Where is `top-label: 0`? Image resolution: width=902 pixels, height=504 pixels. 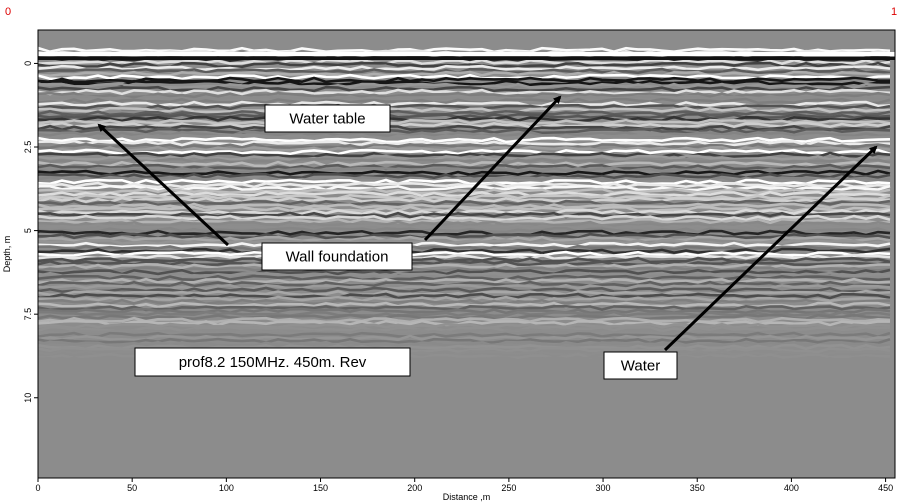
top-label: 0 is located at coordinates (8, 12).